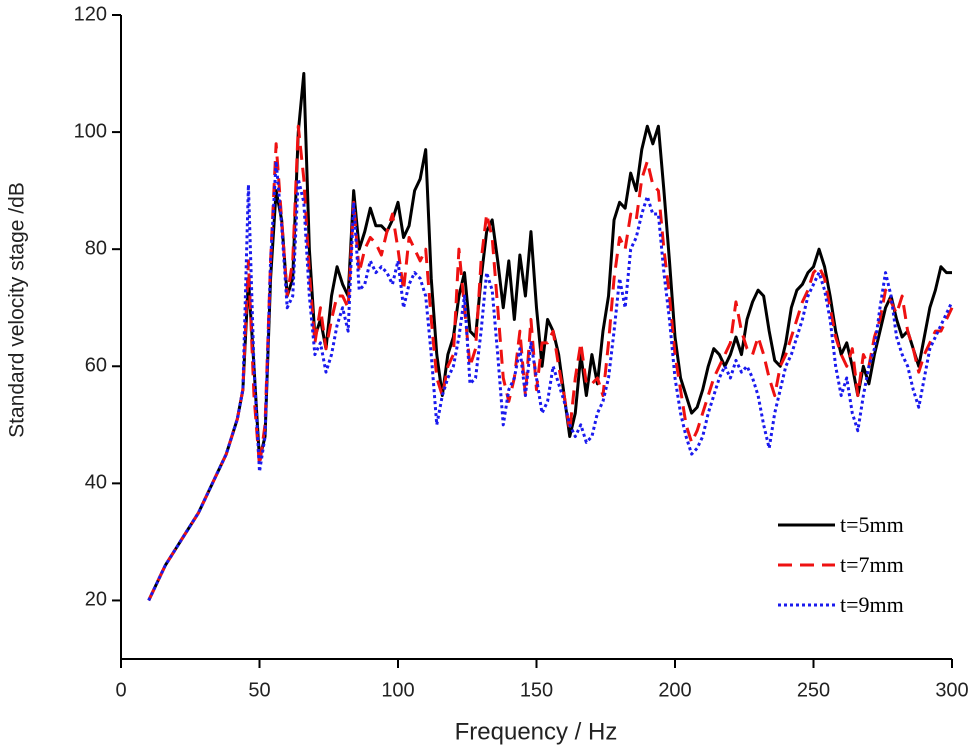 The height and width of the screenshot is (751, 975). I want to click on x-axis-title: Frequency / Hz, so click(536, 731).